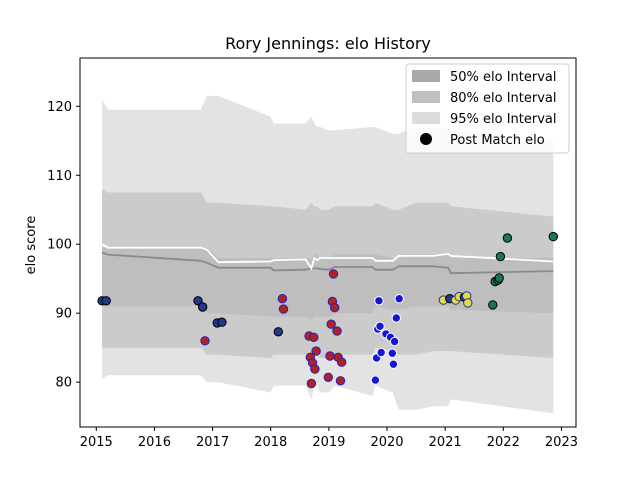  Describe the element at coordinates (503, 119) in the screenshot. I see `legend-label: 95% elo Interval` at that location.